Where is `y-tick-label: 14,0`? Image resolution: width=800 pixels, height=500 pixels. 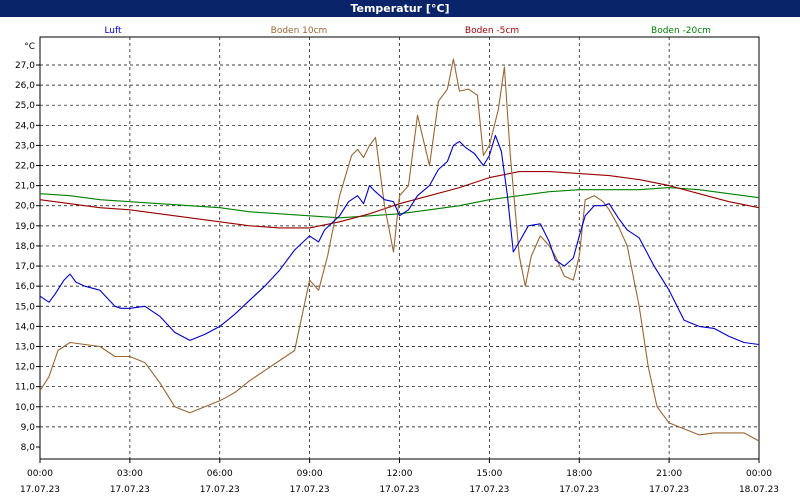
y-tick-label: 14,0 is located at coordinates (25, 327).